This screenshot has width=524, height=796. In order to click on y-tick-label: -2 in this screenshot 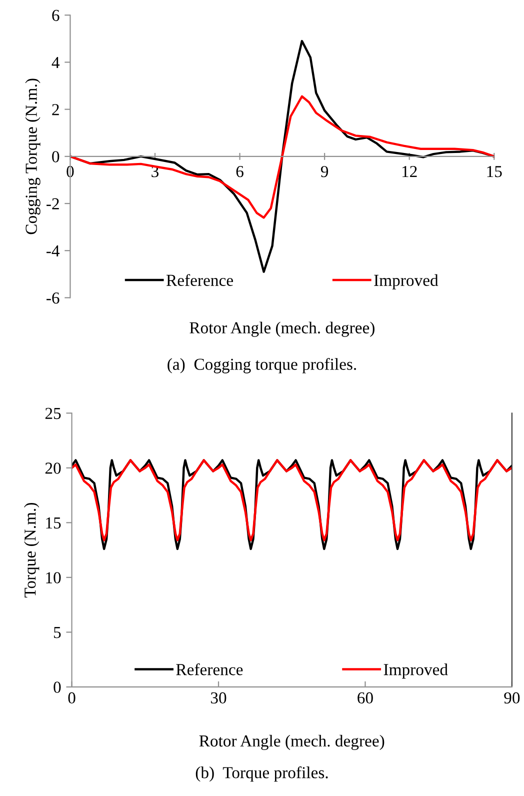, I will do `click(52, 204)`.